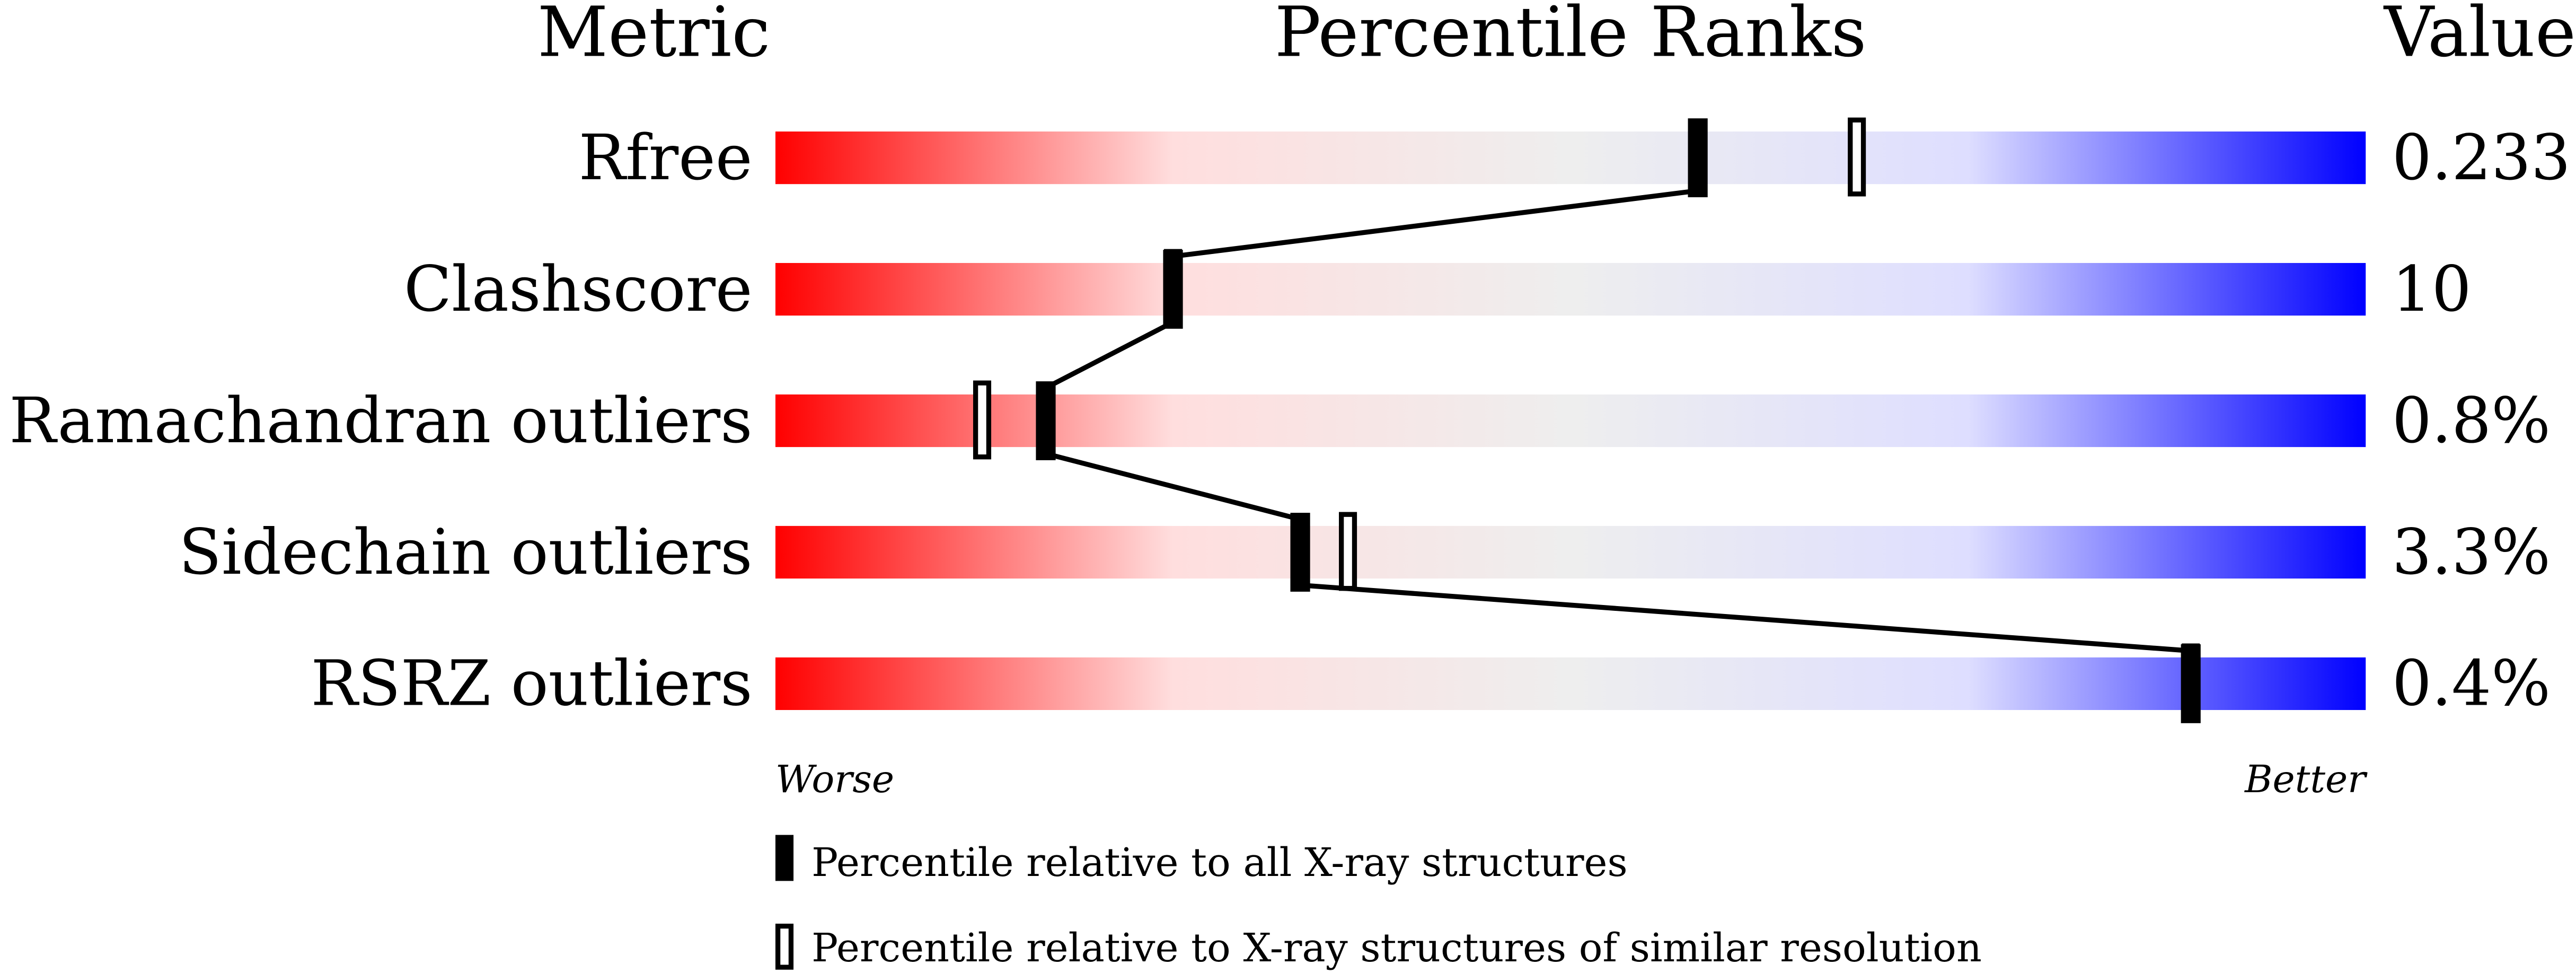  What do you see at coordinates (531, 683) in the screenshot?
I see `metric-label: RSRZ outliers` at bounding box center [531, 683].